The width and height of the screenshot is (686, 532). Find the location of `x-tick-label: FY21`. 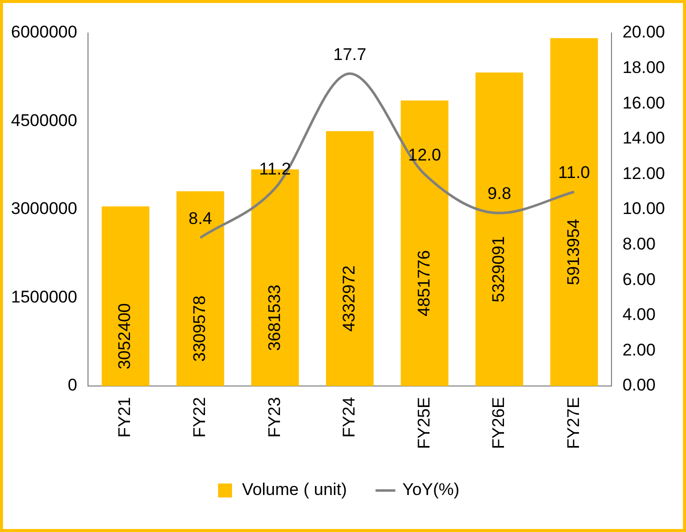

x-tick-label: FY21 is located at coordinates (124, 417).